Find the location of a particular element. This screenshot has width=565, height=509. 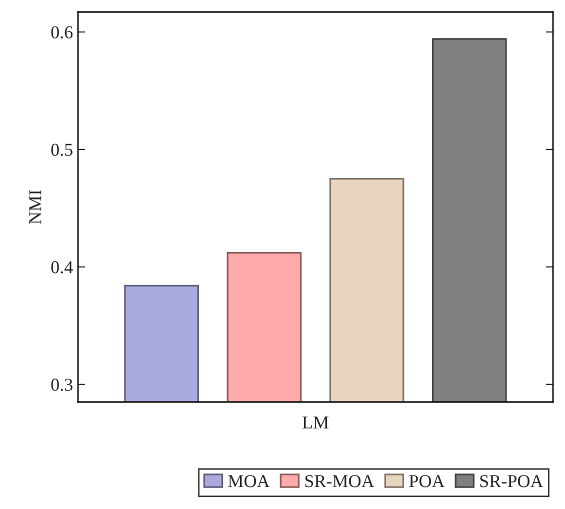

y-tick-label: 0.3 is located at coordinates (61, 384).